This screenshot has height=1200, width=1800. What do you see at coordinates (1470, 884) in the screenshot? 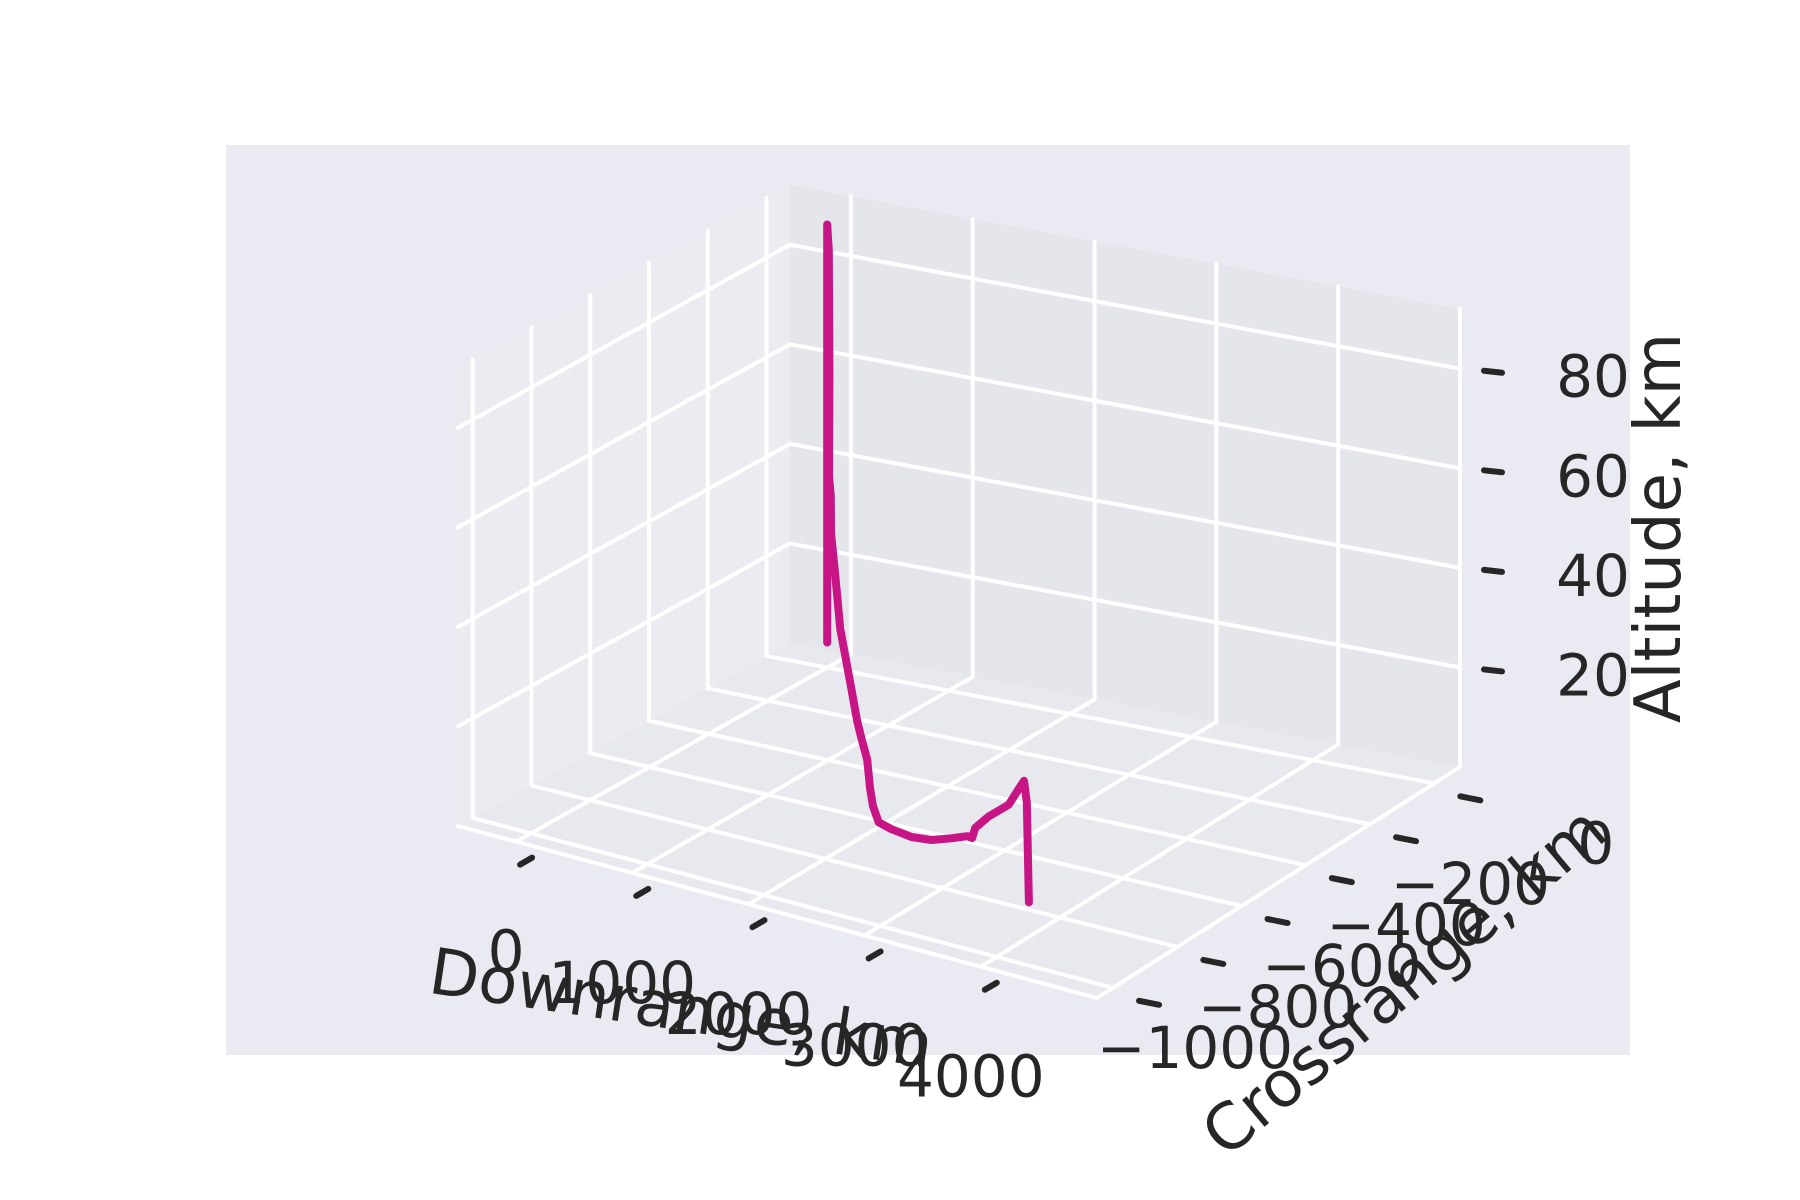
I see `y-tick-label: −200` at bounding box center [1470, 884].